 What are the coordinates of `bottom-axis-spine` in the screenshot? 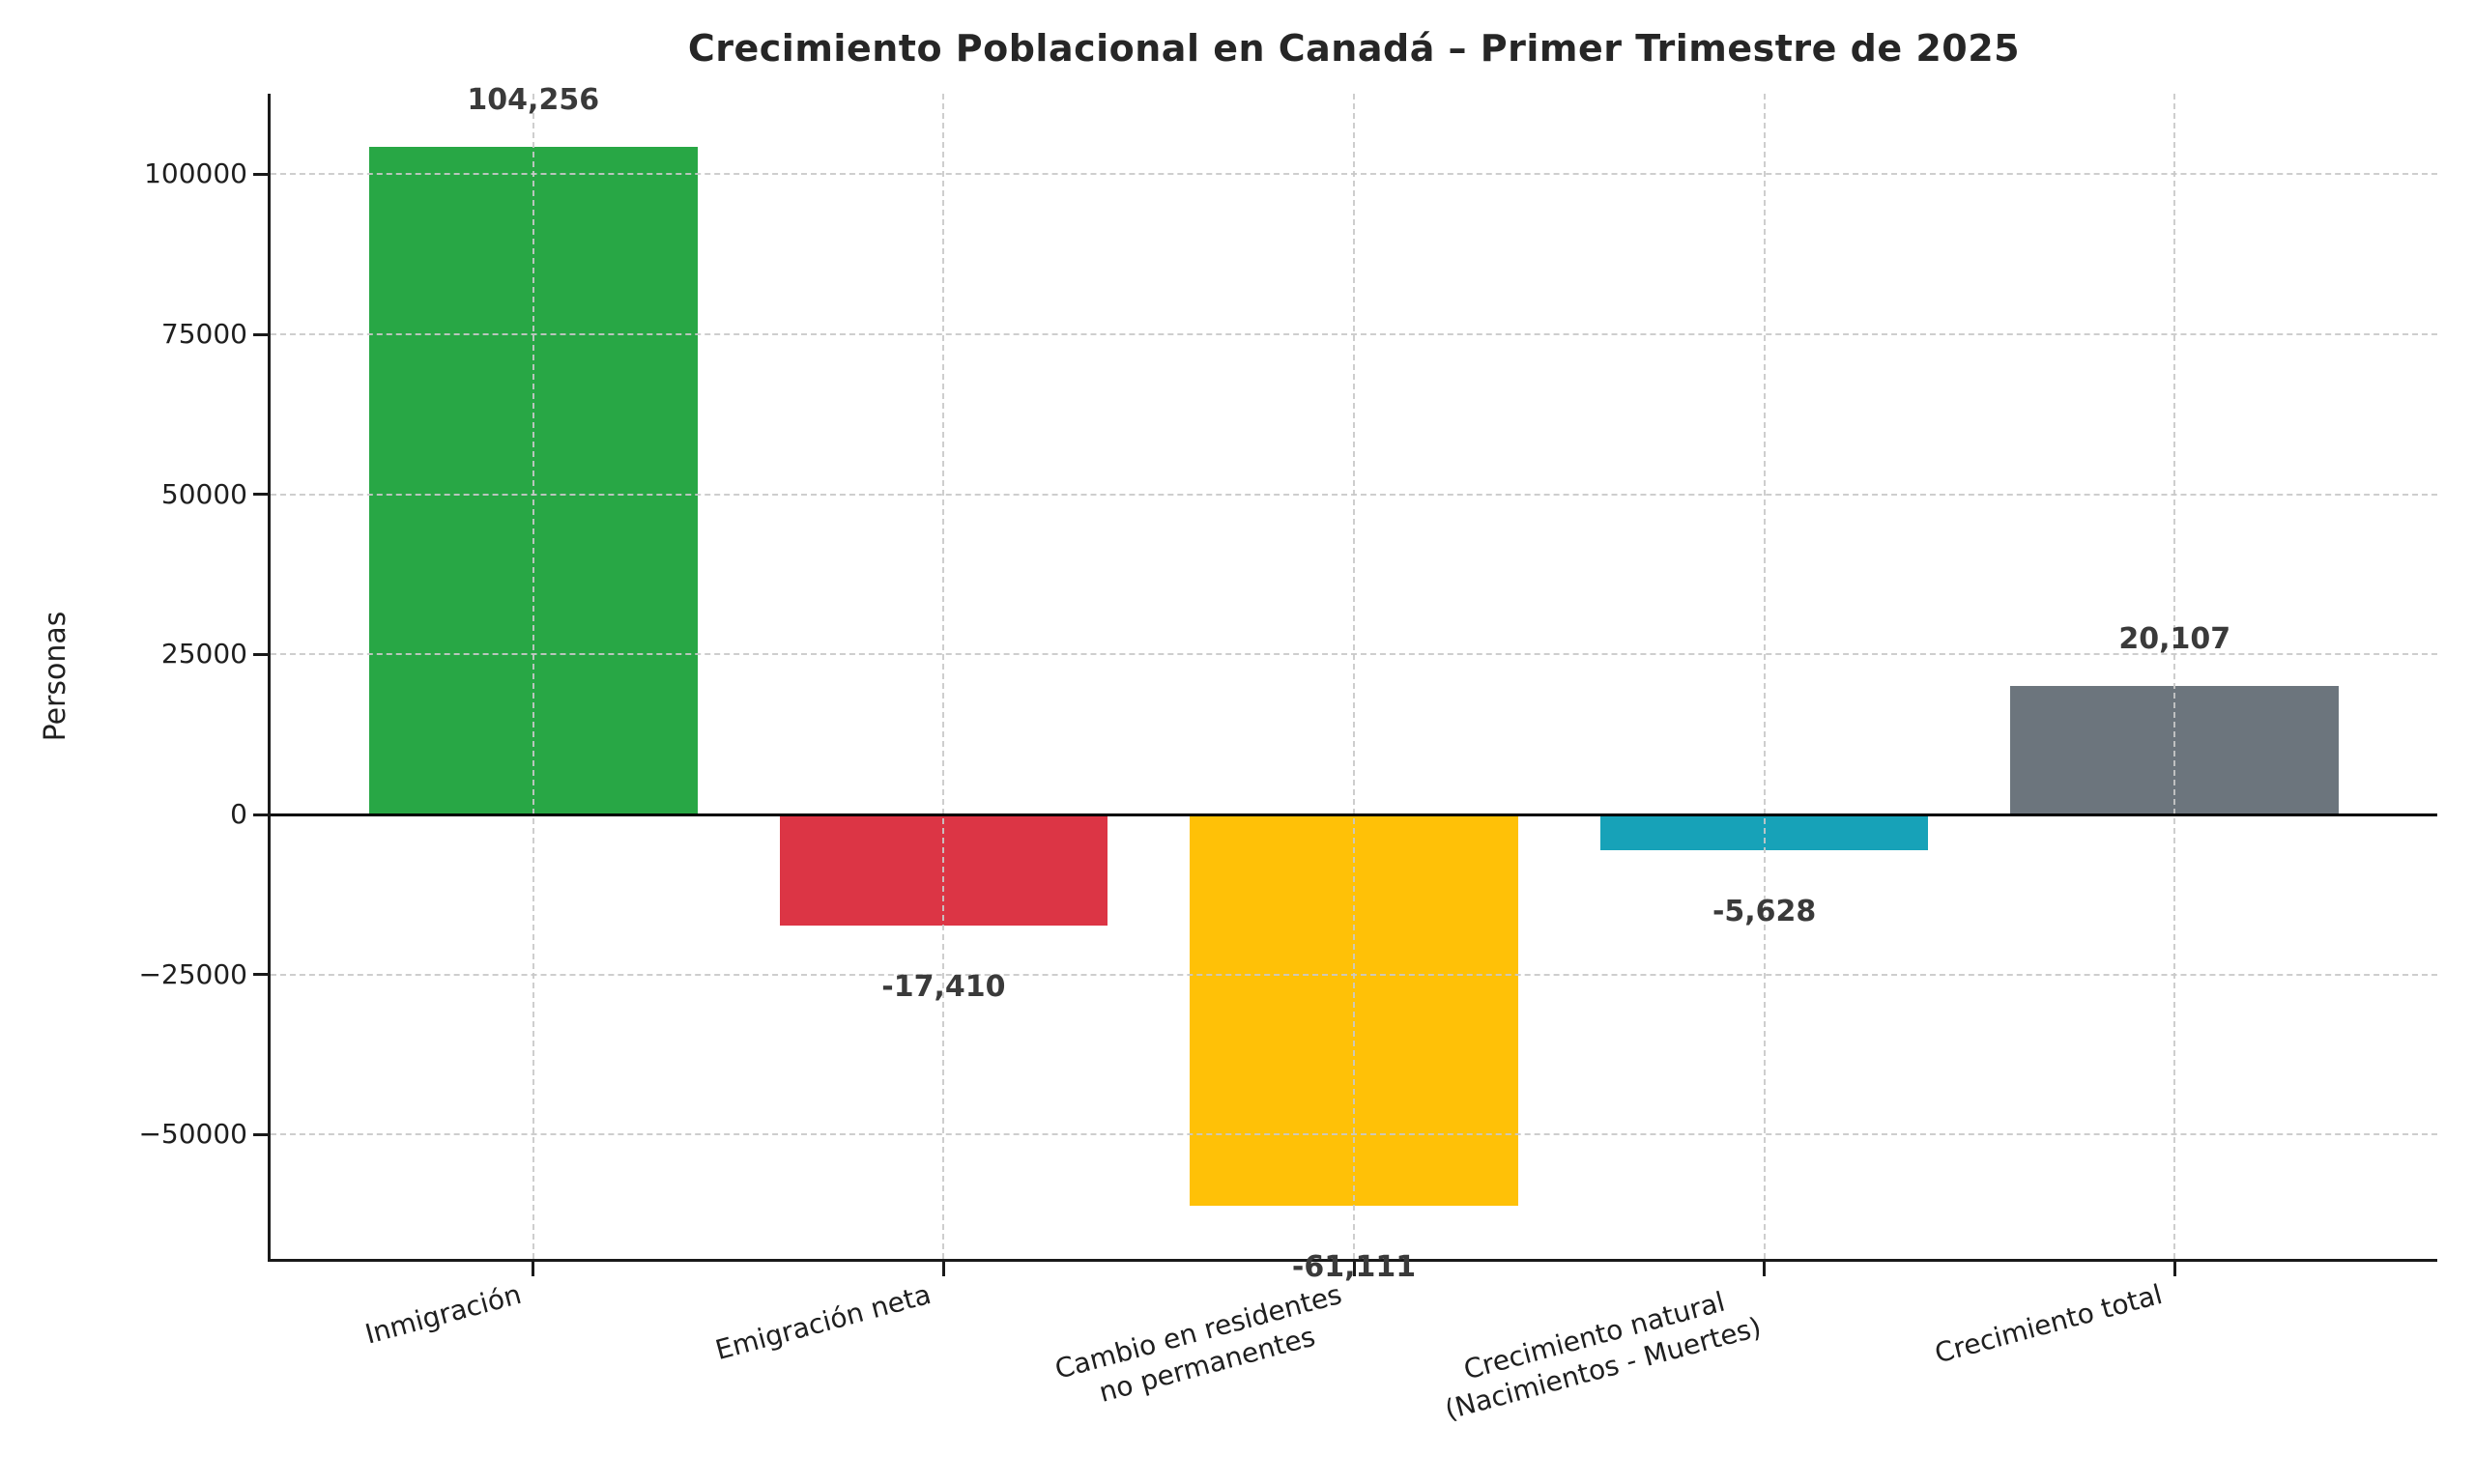 It's located at (1353, 1260).